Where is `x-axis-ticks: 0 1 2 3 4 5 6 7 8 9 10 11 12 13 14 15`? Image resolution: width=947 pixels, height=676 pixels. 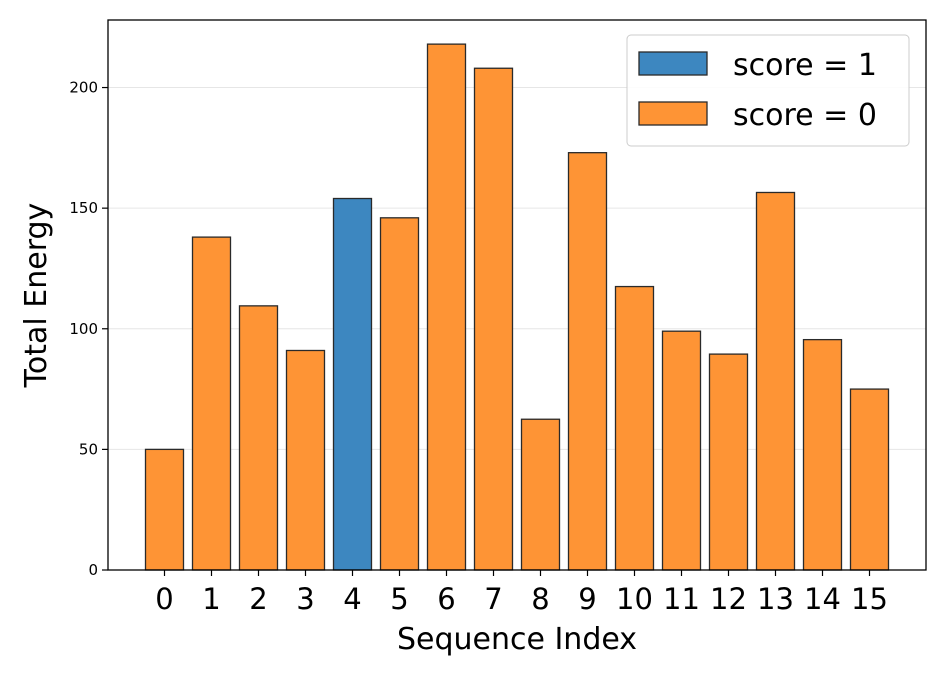 x-axis-ticks: 0 1 2 3 4 5 6 7 8 9 10 11 12 13 14 15 is located at coordinates (521, 593).